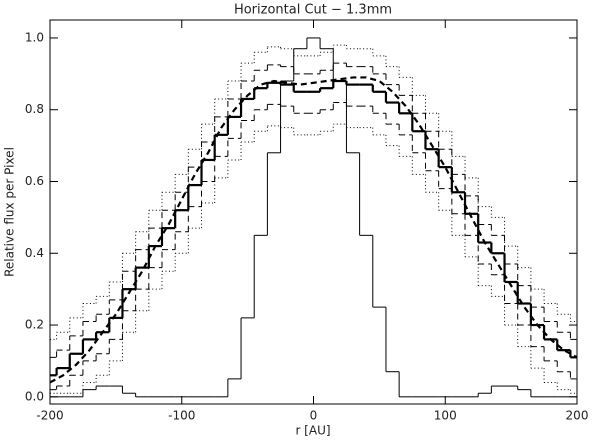 This screenshot has width=593, height=444. Describe the element at coordinates (34, 253) in the screenshot. I see `y-tick-label: 0.4` at that location.